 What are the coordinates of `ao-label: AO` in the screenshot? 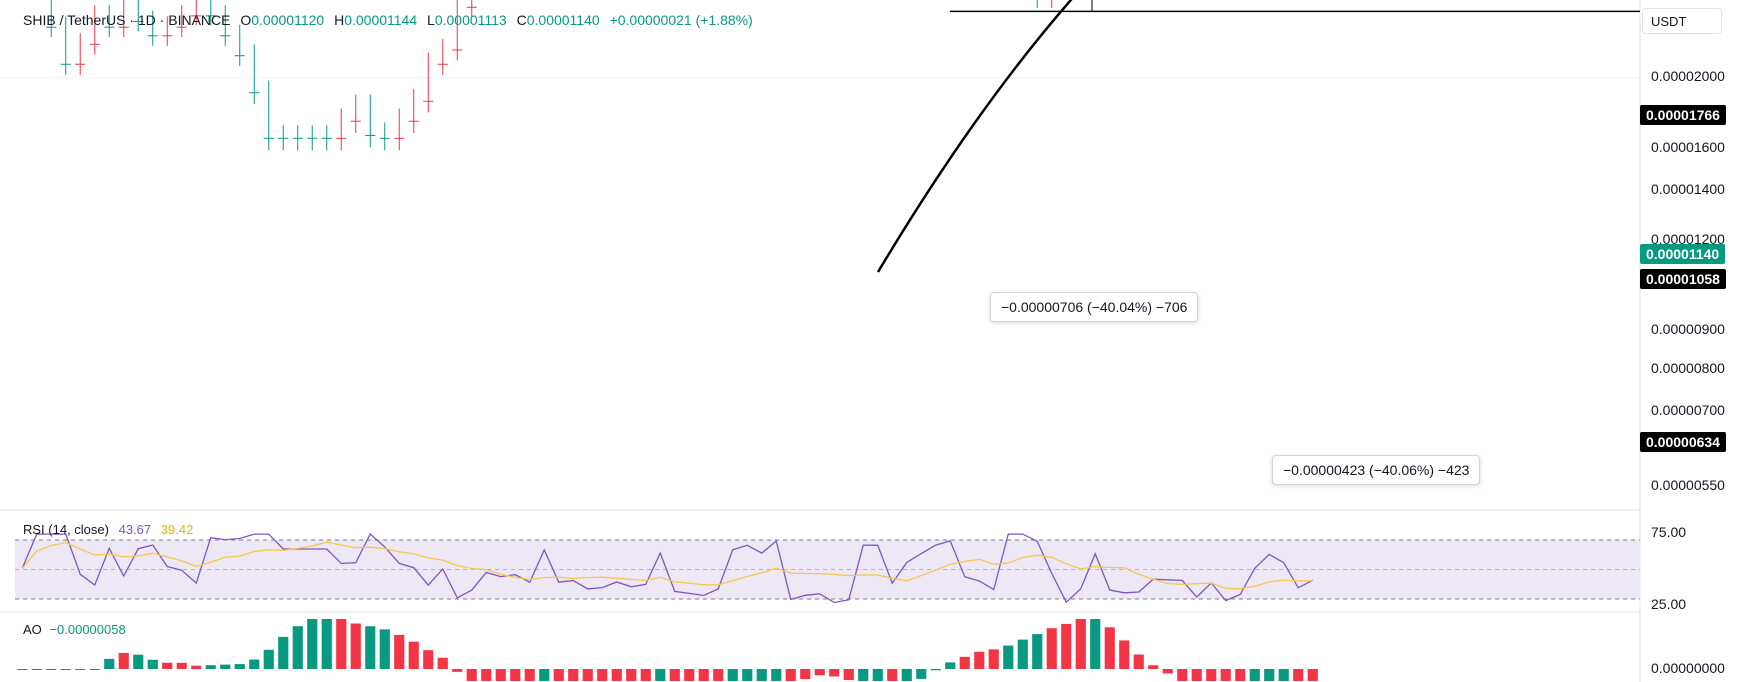 It's located at (32, 629).